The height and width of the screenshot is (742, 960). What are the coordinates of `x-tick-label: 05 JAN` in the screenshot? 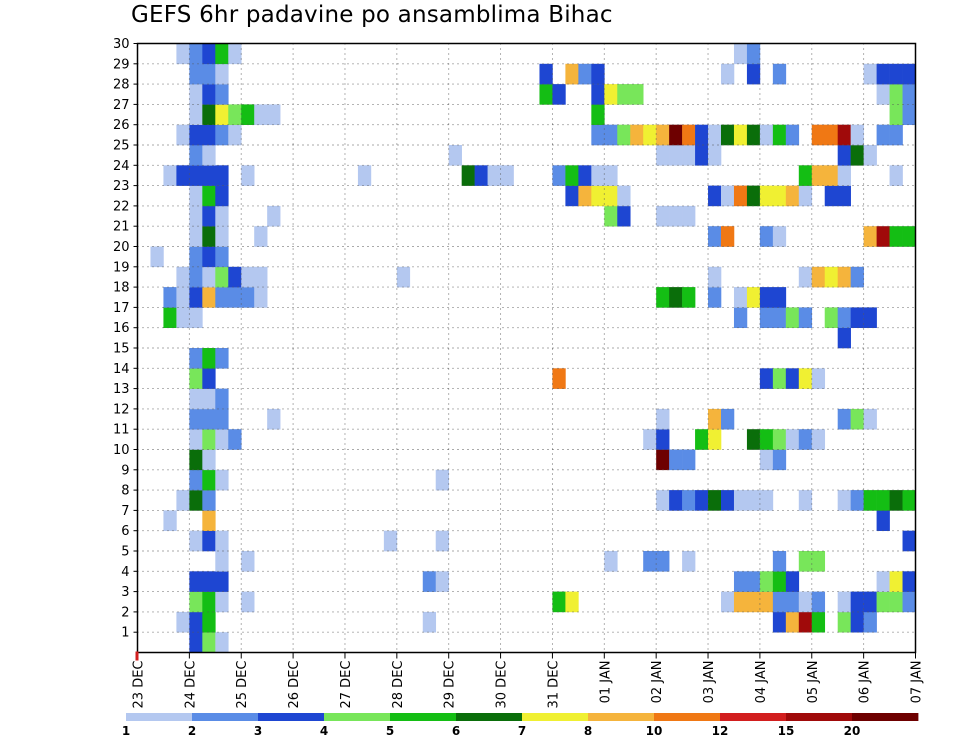 It's located at (813, 682).